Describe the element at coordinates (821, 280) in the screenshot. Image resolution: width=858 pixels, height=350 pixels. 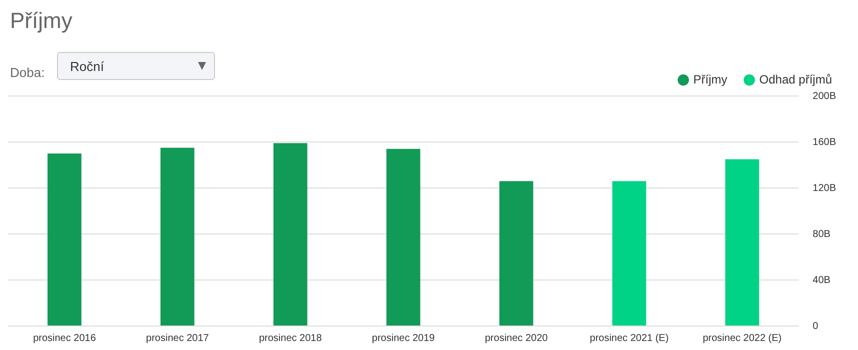
I see `y-tick-label: 40B` at that location.